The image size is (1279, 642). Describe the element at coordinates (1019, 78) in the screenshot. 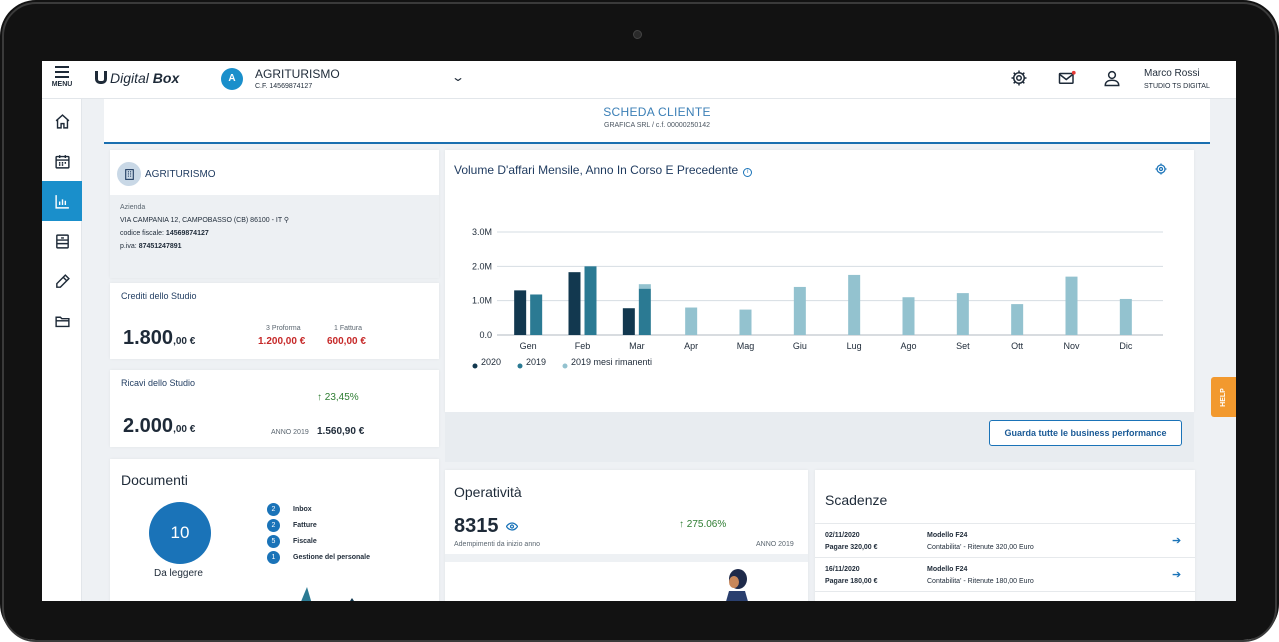

I see `settings-icon` at that location.